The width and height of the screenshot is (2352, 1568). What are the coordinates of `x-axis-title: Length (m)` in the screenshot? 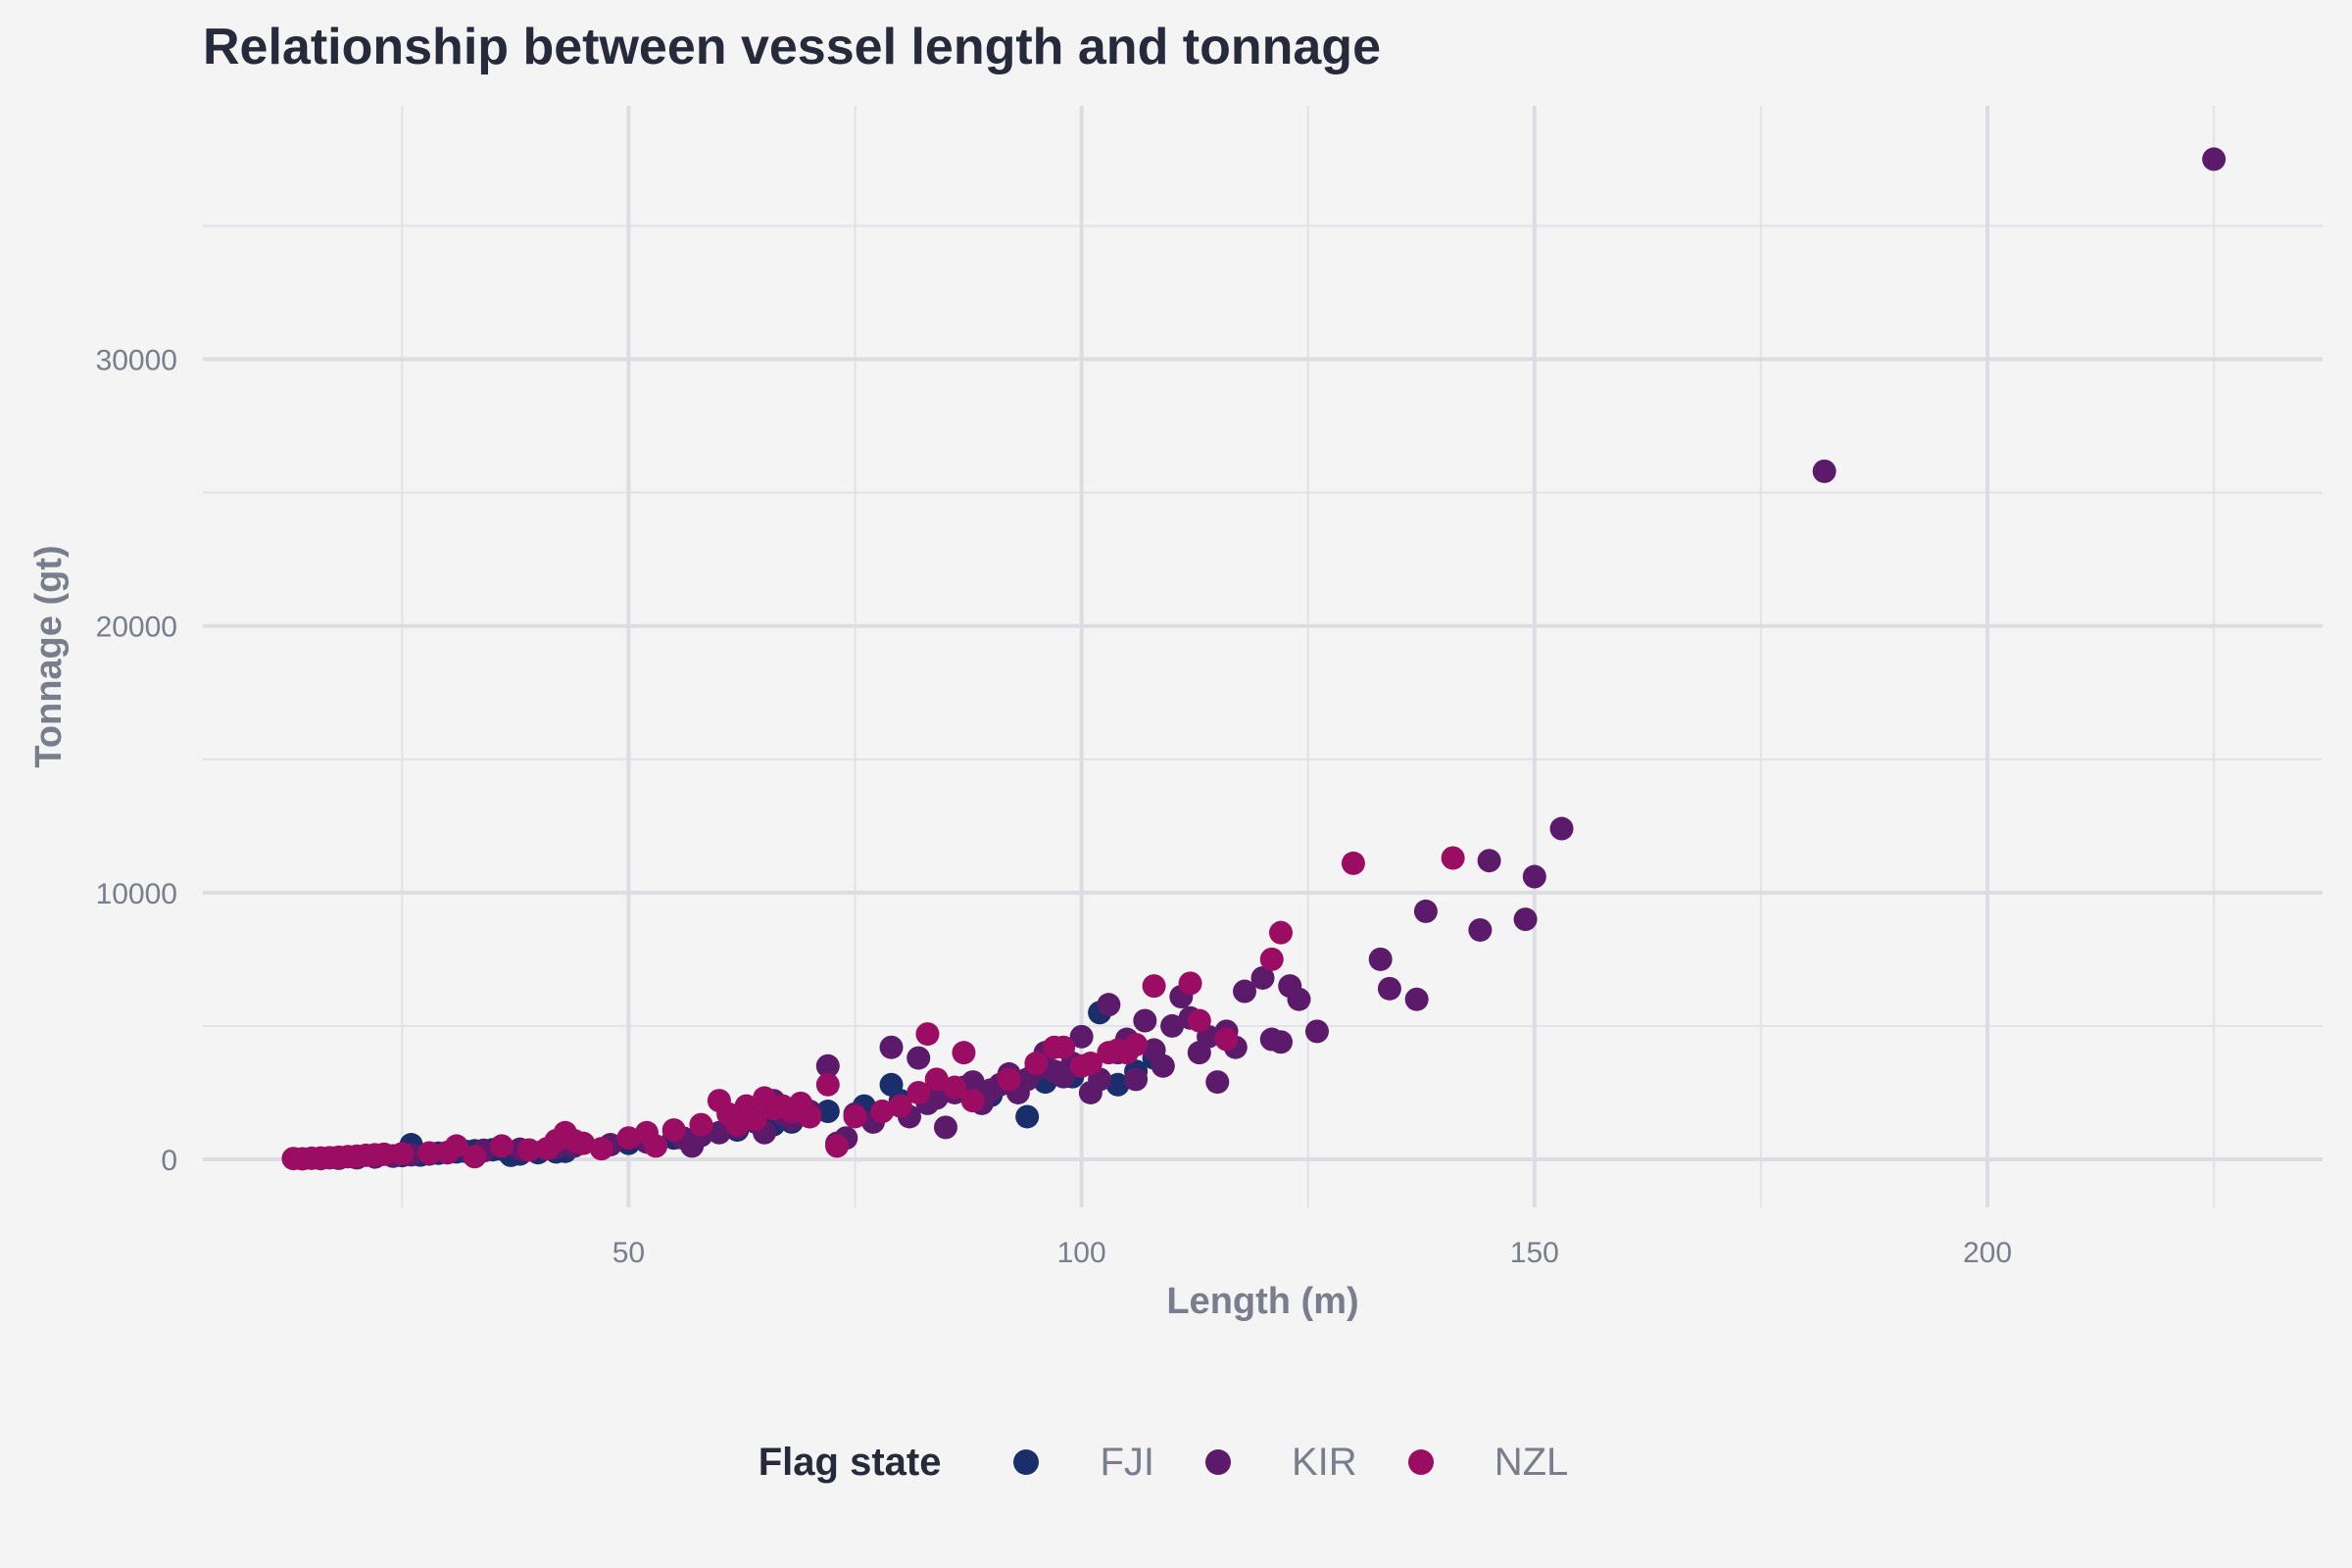 It's located at (1262, 1301).